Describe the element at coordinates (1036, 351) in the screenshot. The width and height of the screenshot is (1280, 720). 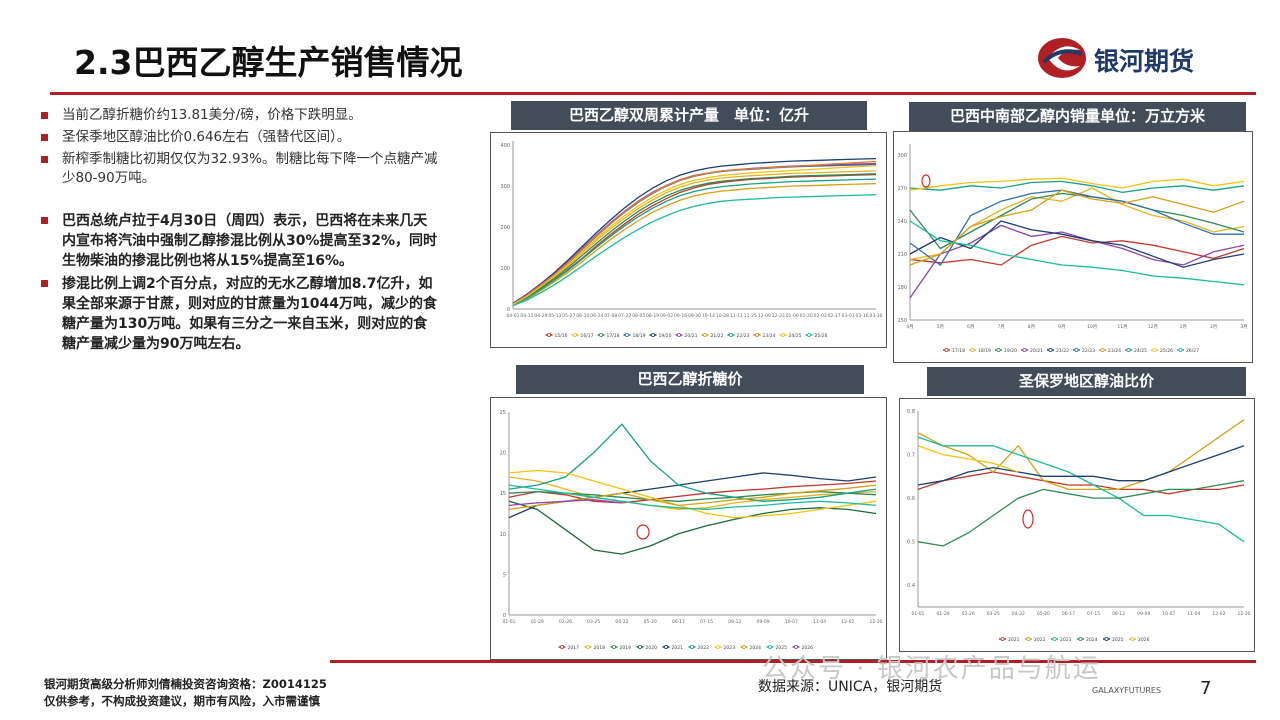
I see `legend-label: 20/21` at that location.